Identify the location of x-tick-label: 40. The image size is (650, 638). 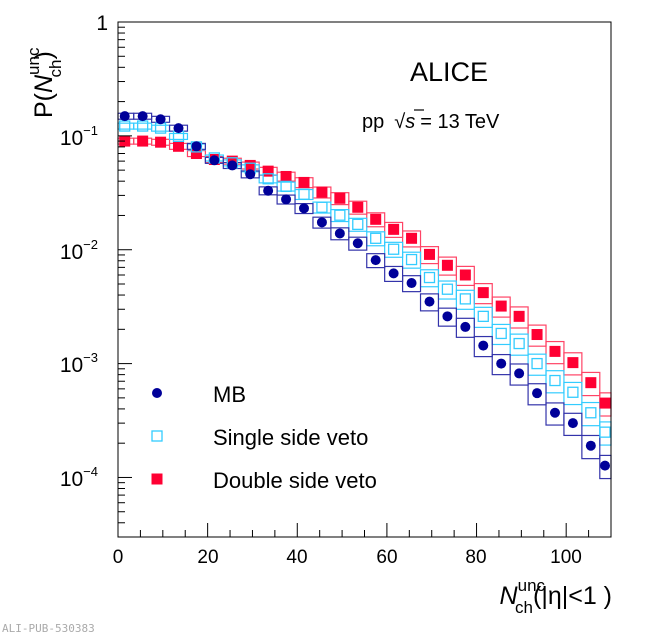
(296, 557).